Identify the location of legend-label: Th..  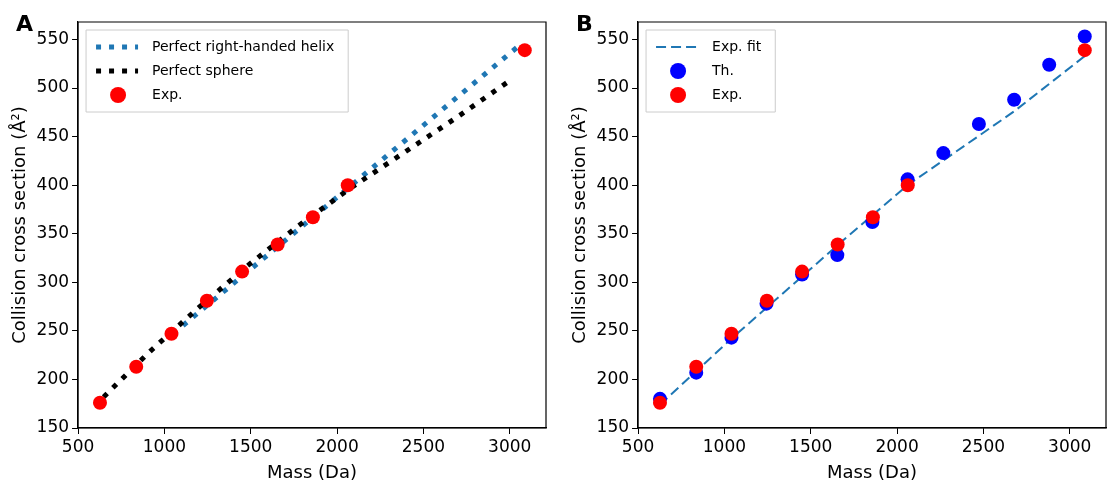
(722, 69).